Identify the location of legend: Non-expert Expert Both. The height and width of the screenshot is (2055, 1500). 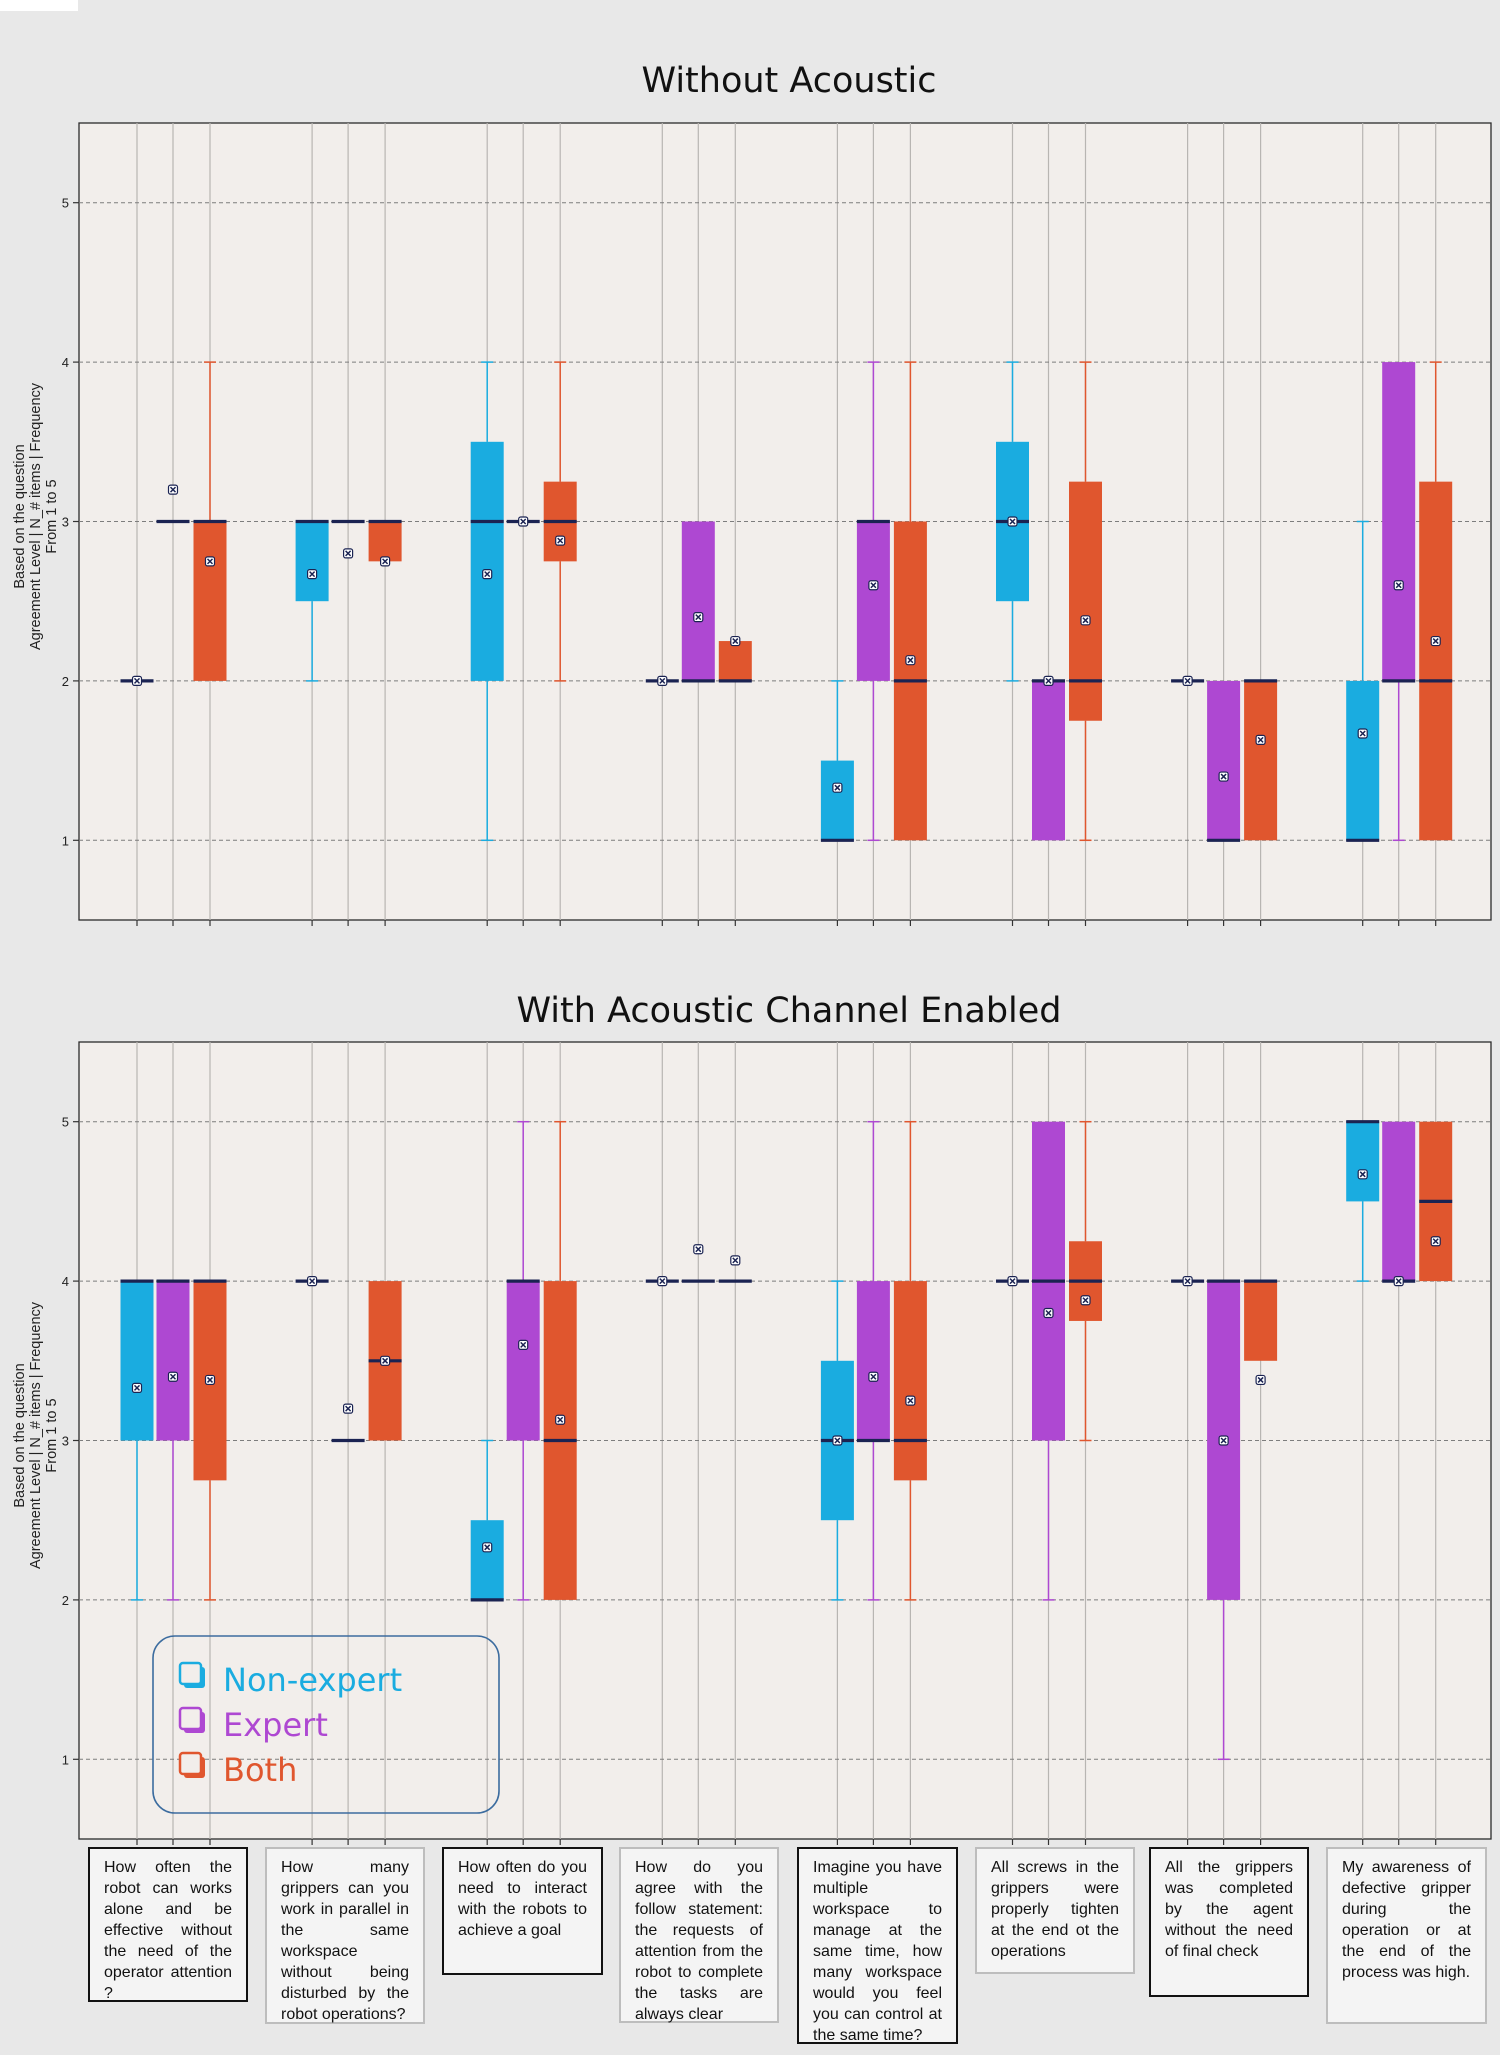
(326, 1724).